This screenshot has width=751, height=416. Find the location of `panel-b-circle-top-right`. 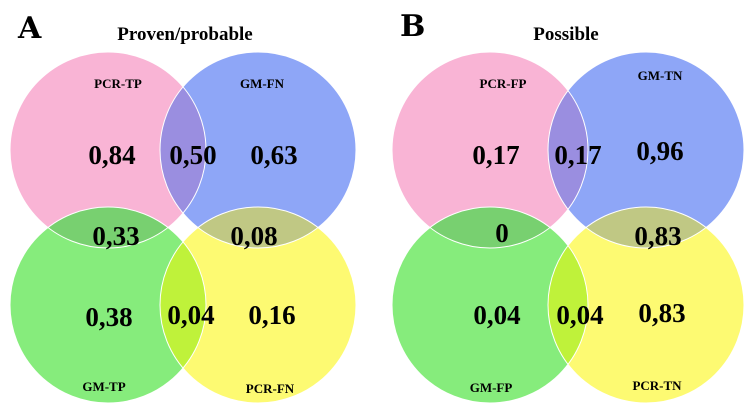

panel-b-circle-top-right is located at coordinates (646, 150).